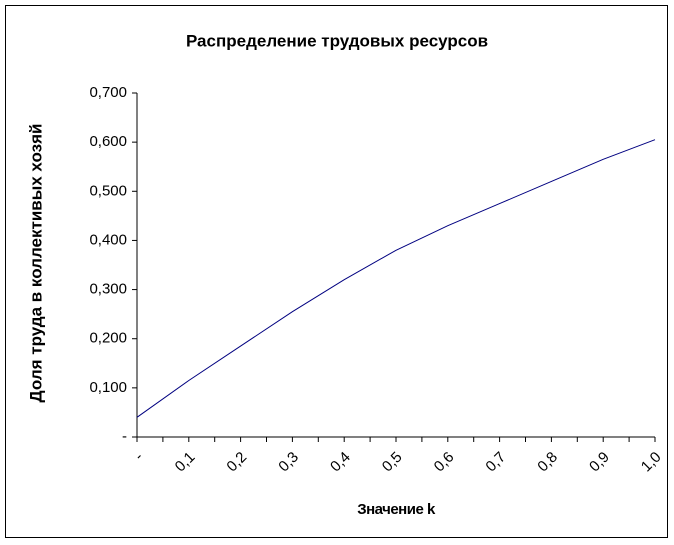 The image size is (674, 545). What do you see at coordinates (337, 40) in the screenshot?
I see `chart-title: Распределение трудовых ресурсов` at bounding box center [337, 40].